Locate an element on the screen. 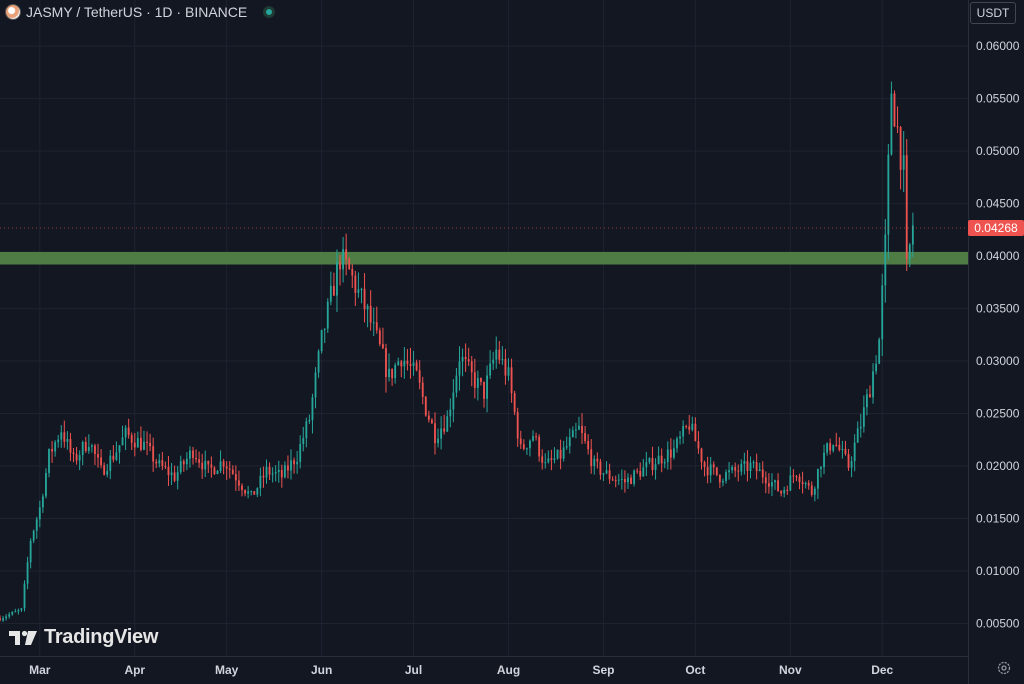 The width and height of the screenshot is (1024, 684). x-tick-label: Jul is located at coordinates (413, 670).